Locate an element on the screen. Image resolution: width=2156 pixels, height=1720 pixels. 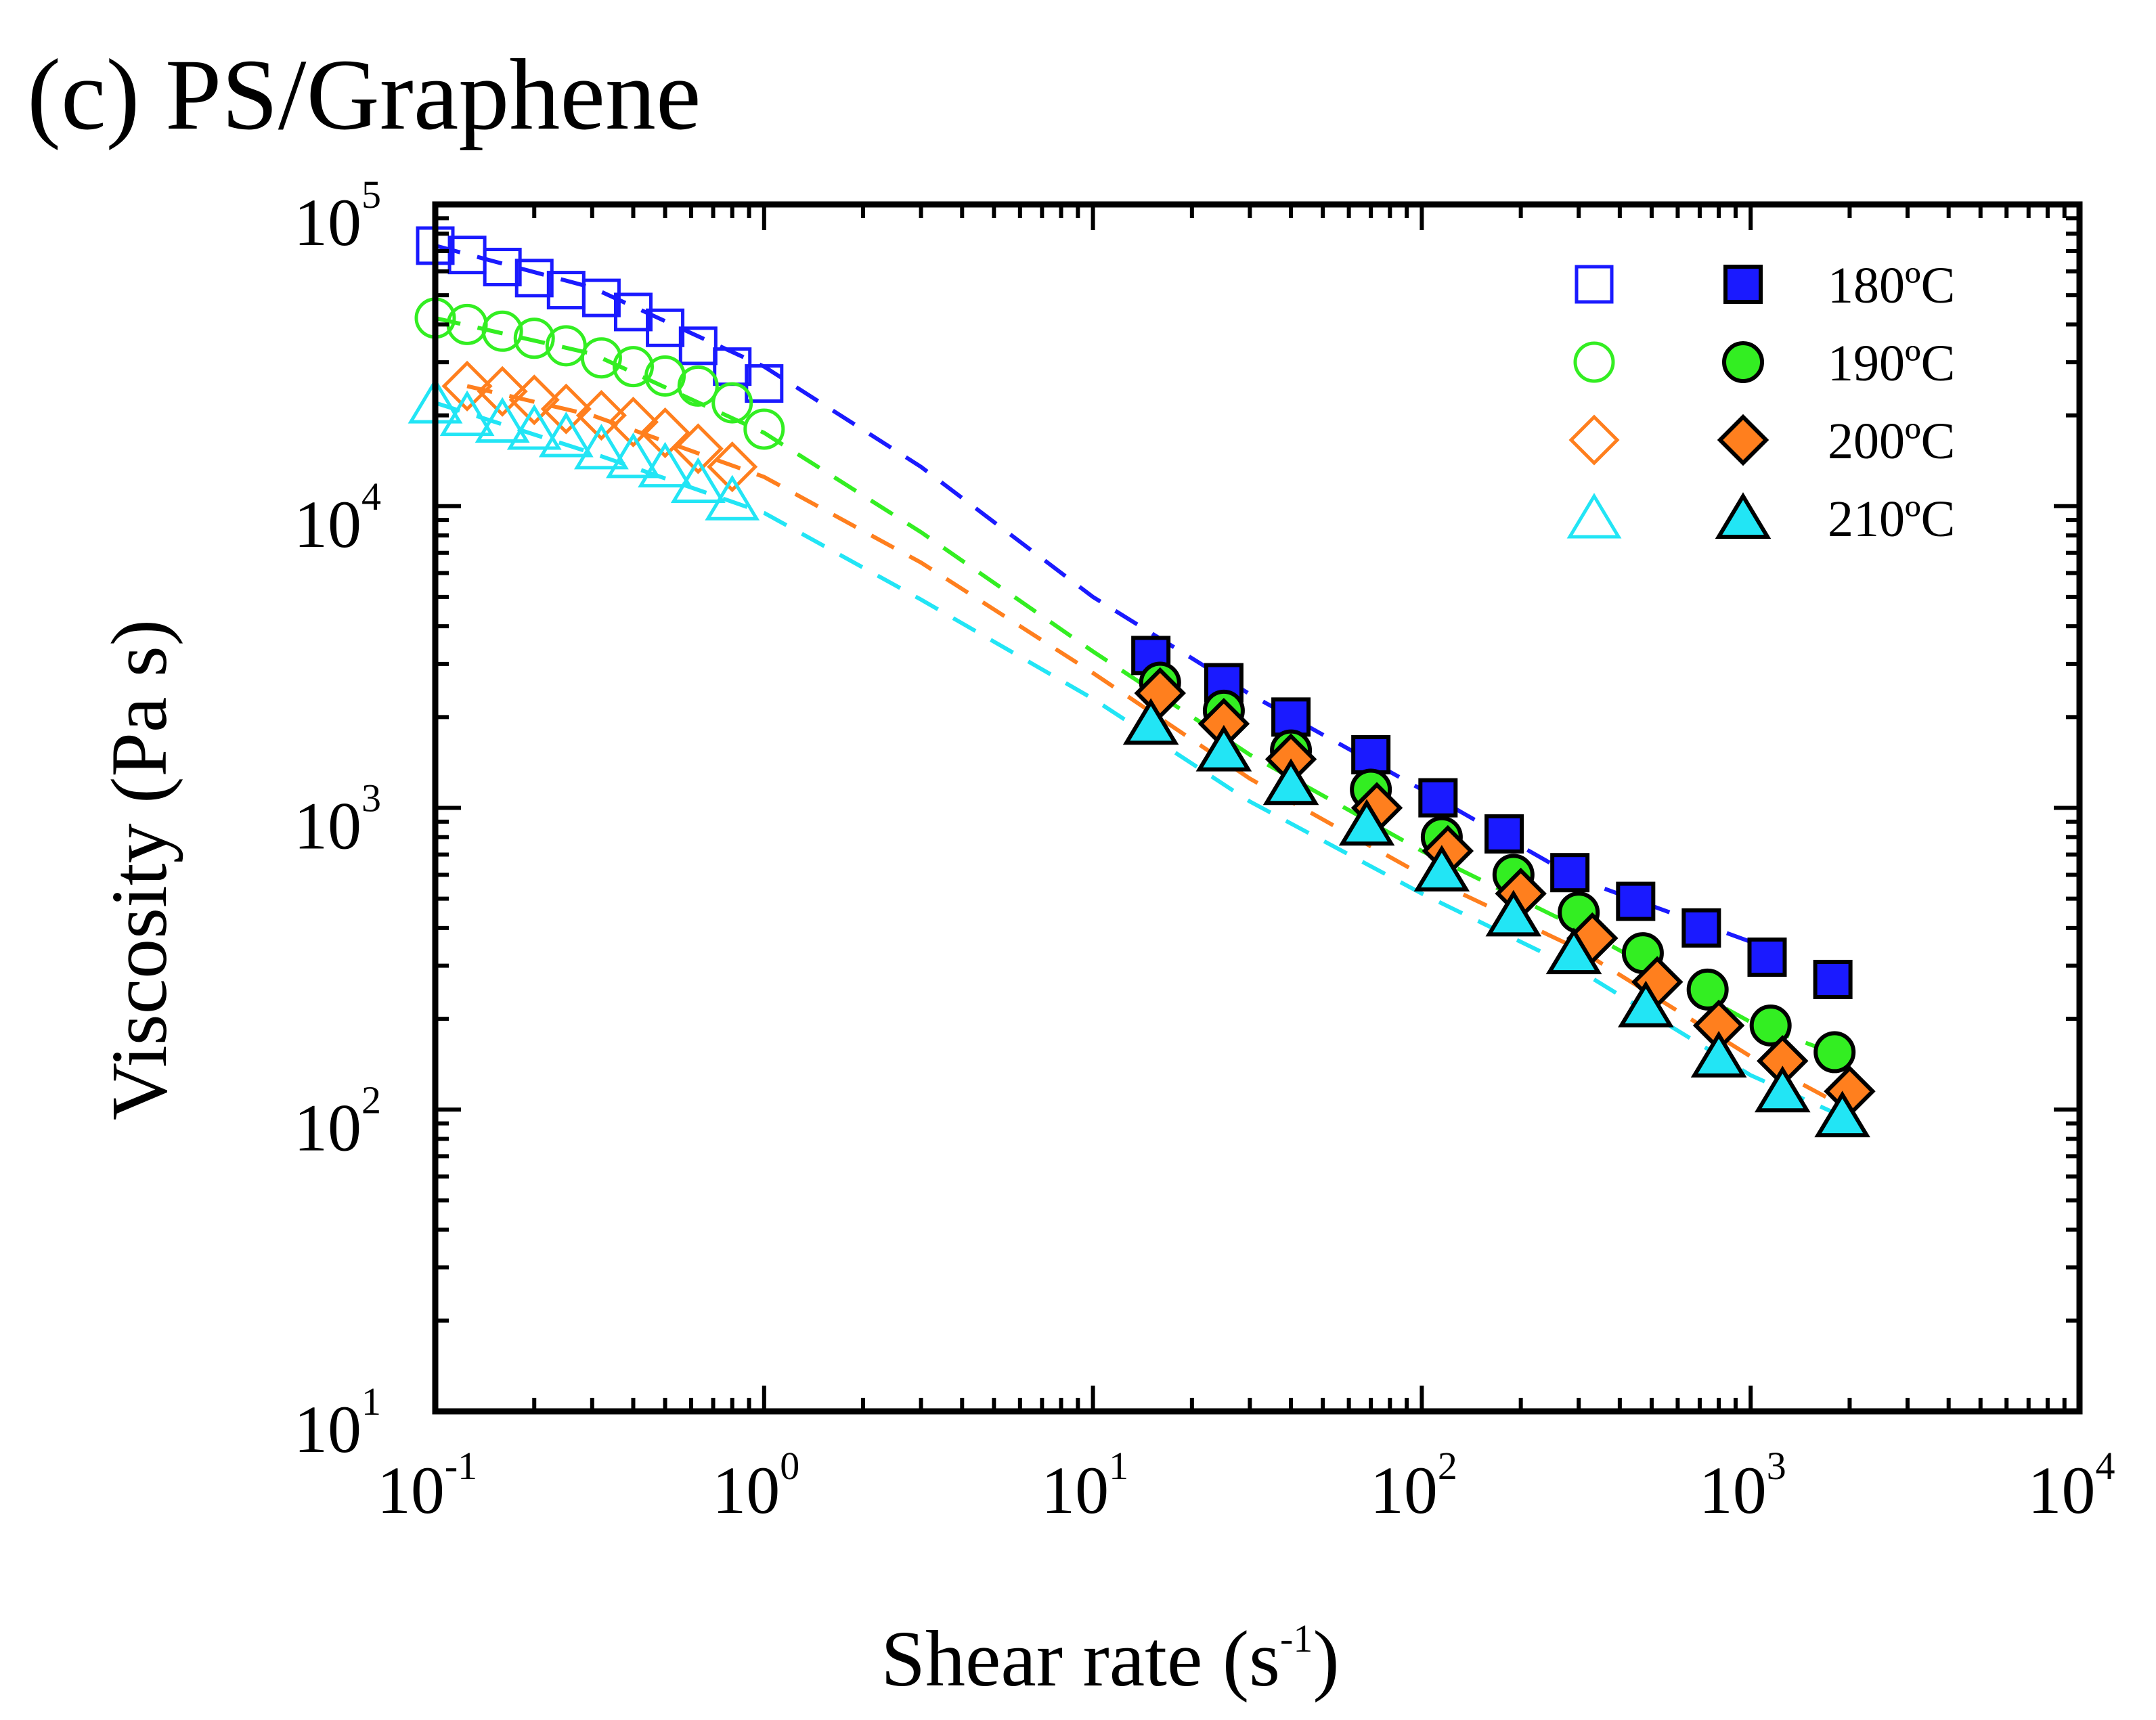
x-tick-label-4: 10³ is located at coordinates (1743, 1486).